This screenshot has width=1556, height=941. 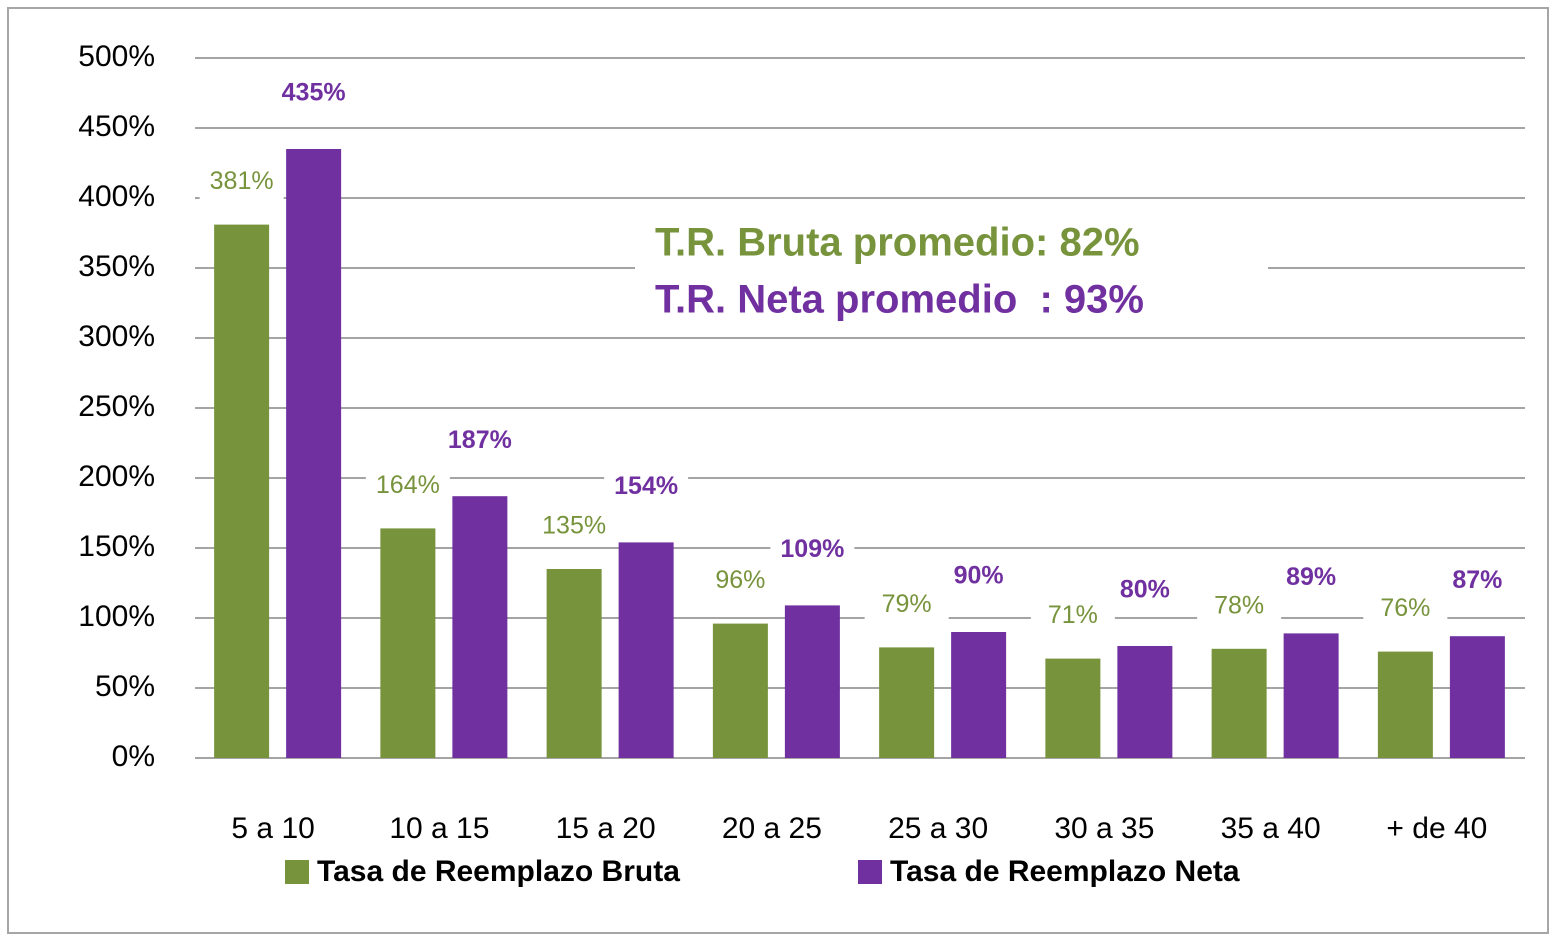 I want to click on data-label: 79%, so click(x=907, y=604).